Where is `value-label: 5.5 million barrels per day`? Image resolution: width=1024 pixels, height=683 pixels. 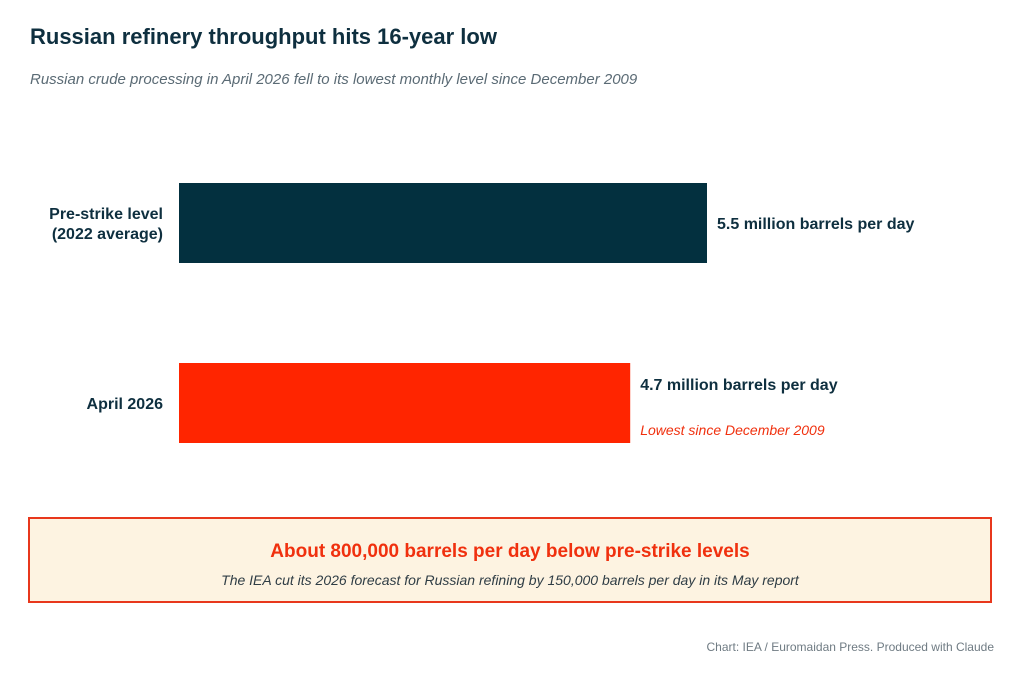 value-label: 5.5 million barrels per day is located at coordinates (816, 224).